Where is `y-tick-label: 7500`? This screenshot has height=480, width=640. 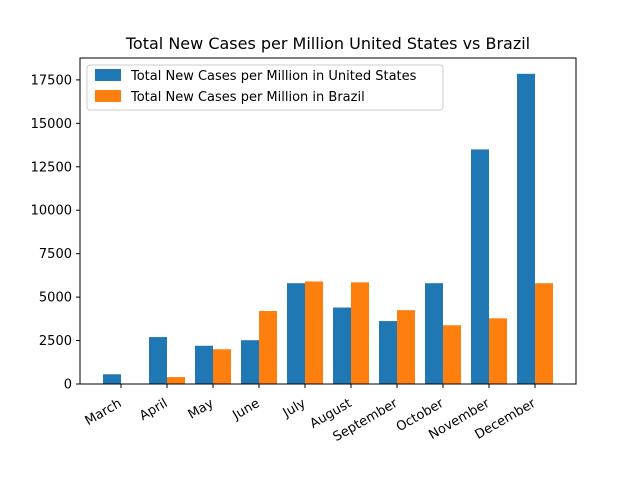 y-tick-label: 7500 is located at coordinates (55, 254).